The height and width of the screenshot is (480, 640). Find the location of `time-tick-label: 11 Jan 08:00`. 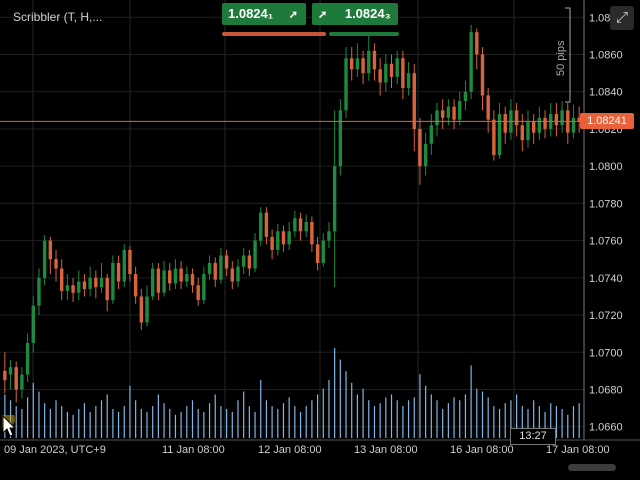

time-tick-label: 11 Jan 08:00 is located at coordinates (193, 450).